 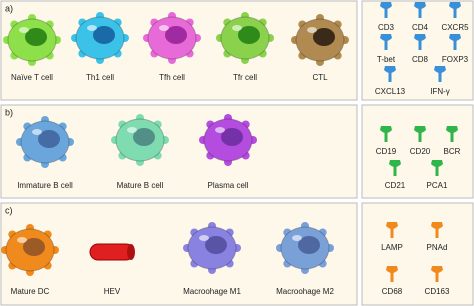 I want to click on marker-label: CD4, so click(x=420, y=27).